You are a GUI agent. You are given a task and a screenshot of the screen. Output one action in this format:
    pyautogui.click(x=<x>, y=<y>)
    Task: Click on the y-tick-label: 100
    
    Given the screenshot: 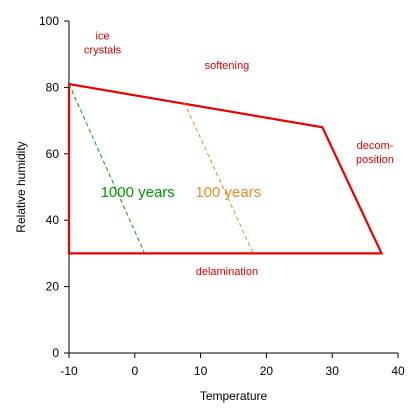 What is the action you would take?
    pyautogui.click(x=49, y=21)
    